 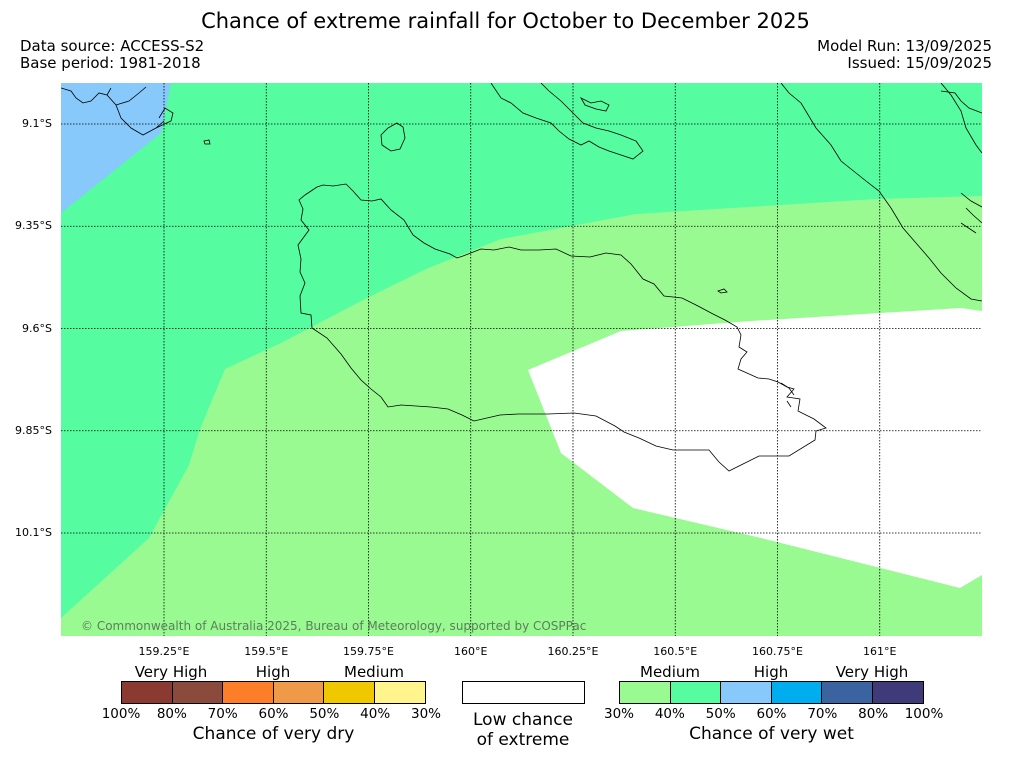 I want to click on wet-tick-label: 70%, so click(x=822, y=714).